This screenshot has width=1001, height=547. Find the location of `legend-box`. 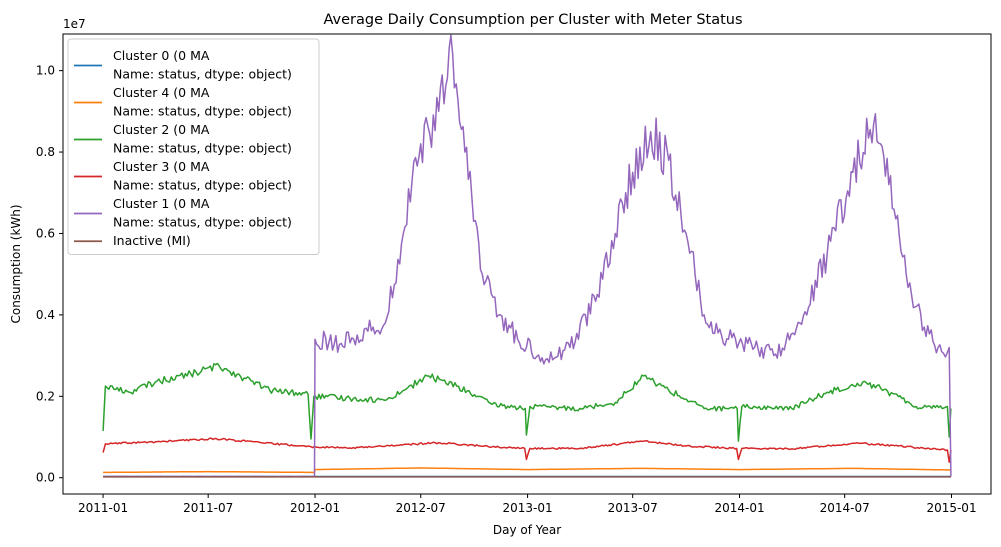

legend-box is located at coordinates (193, 146).